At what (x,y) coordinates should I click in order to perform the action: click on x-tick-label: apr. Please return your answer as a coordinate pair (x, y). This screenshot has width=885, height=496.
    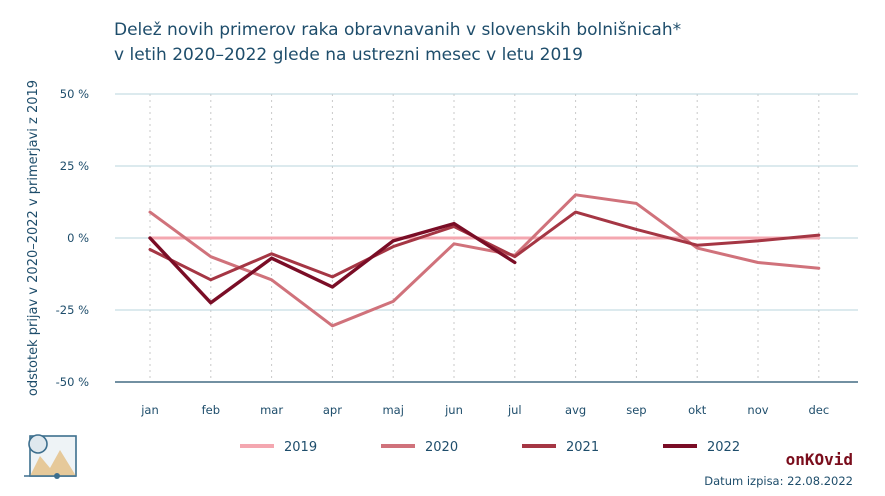
    Looking at the image, I should click on (332, 410).